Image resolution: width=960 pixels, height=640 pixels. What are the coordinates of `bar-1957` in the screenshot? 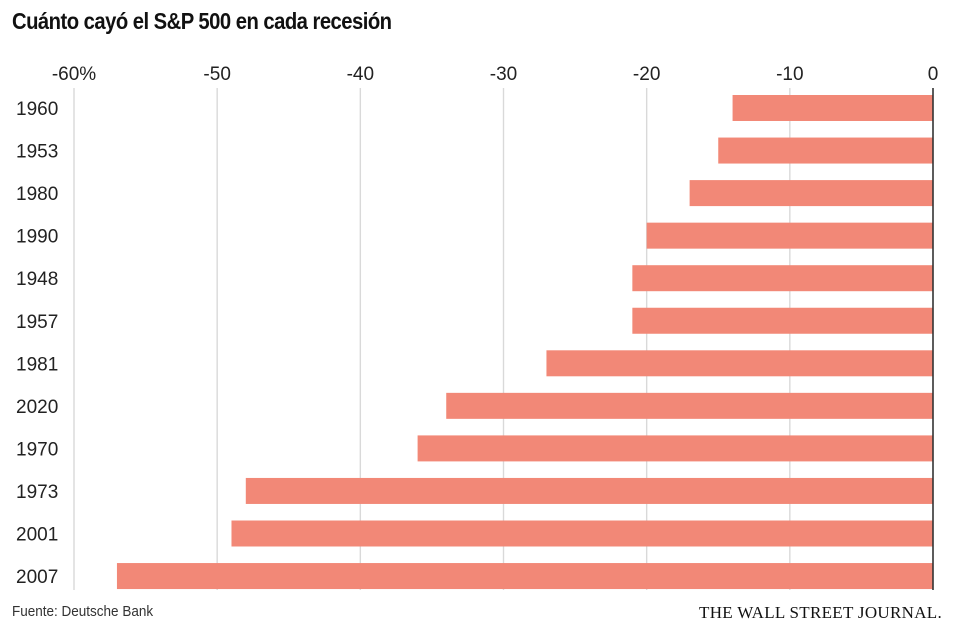 It's located at (782, 320).